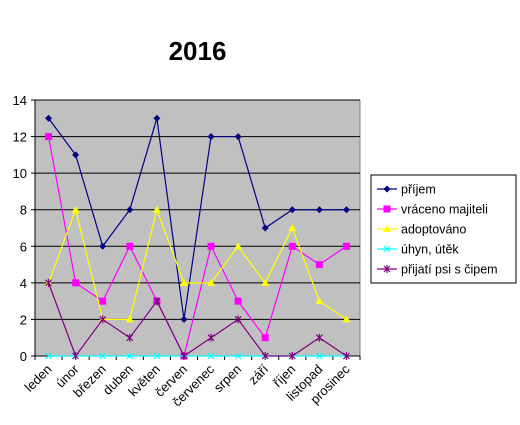  I want to click on legend-item: vráceno majiteli, so click(432, 210).